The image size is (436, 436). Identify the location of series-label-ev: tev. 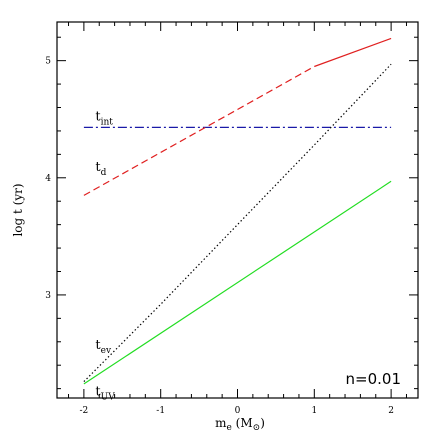
(103, 347).